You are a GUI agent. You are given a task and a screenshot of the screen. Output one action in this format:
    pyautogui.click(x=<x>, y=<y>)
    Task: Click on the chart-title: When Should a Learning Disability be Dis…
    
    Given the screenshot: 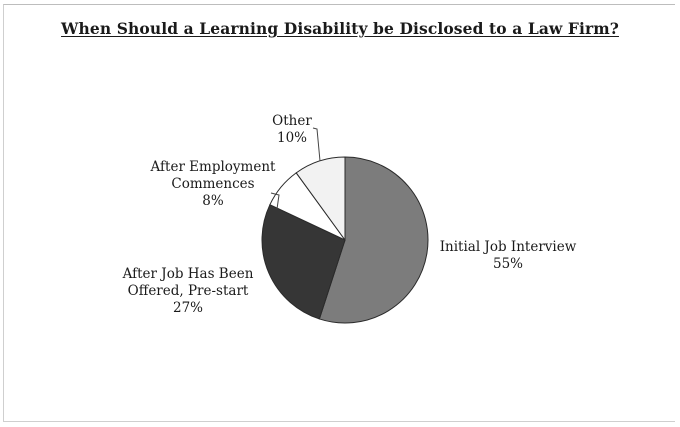 What is the action you would take?
    pyautogui.click(x=340, y=28)
    